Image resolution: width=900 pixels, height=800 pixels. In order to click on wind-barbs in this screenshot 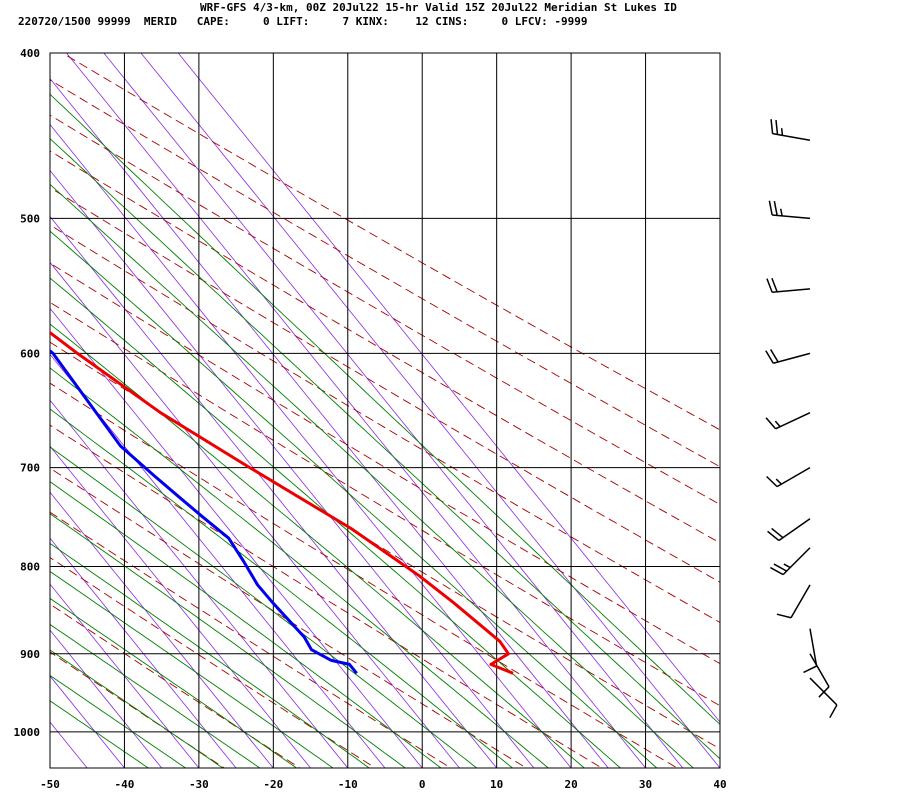, I will do `click(801, 419)`.